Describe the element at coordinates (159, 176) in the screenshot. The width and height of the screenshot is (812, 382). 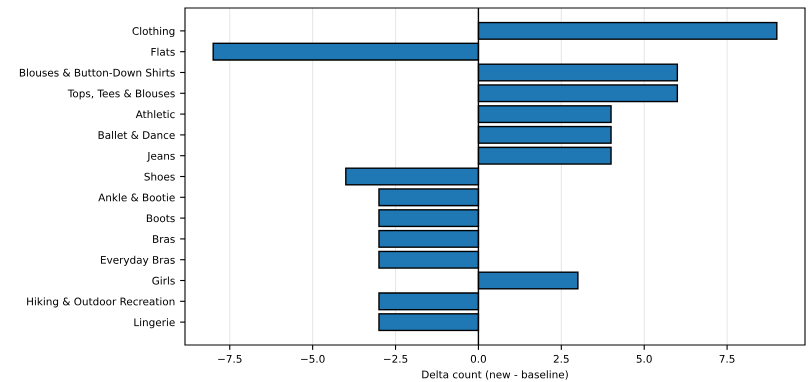
I see `y-tick-label: Shoes` at that location.